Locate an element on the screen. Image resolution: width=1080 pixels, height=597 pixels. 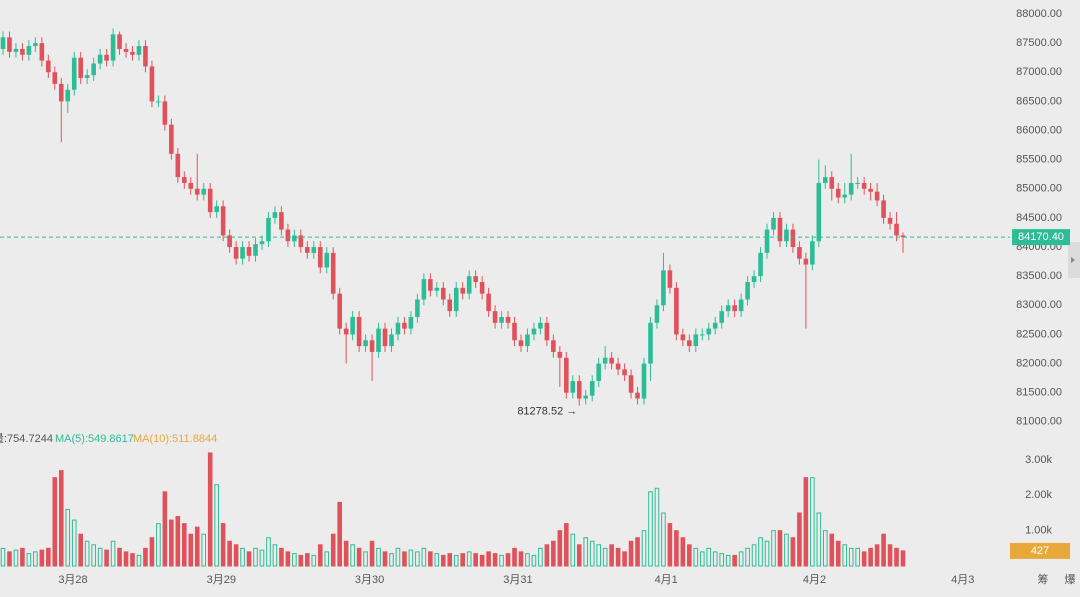
y-tick-label: 87500.00 is located at coordinates (1039, 43).